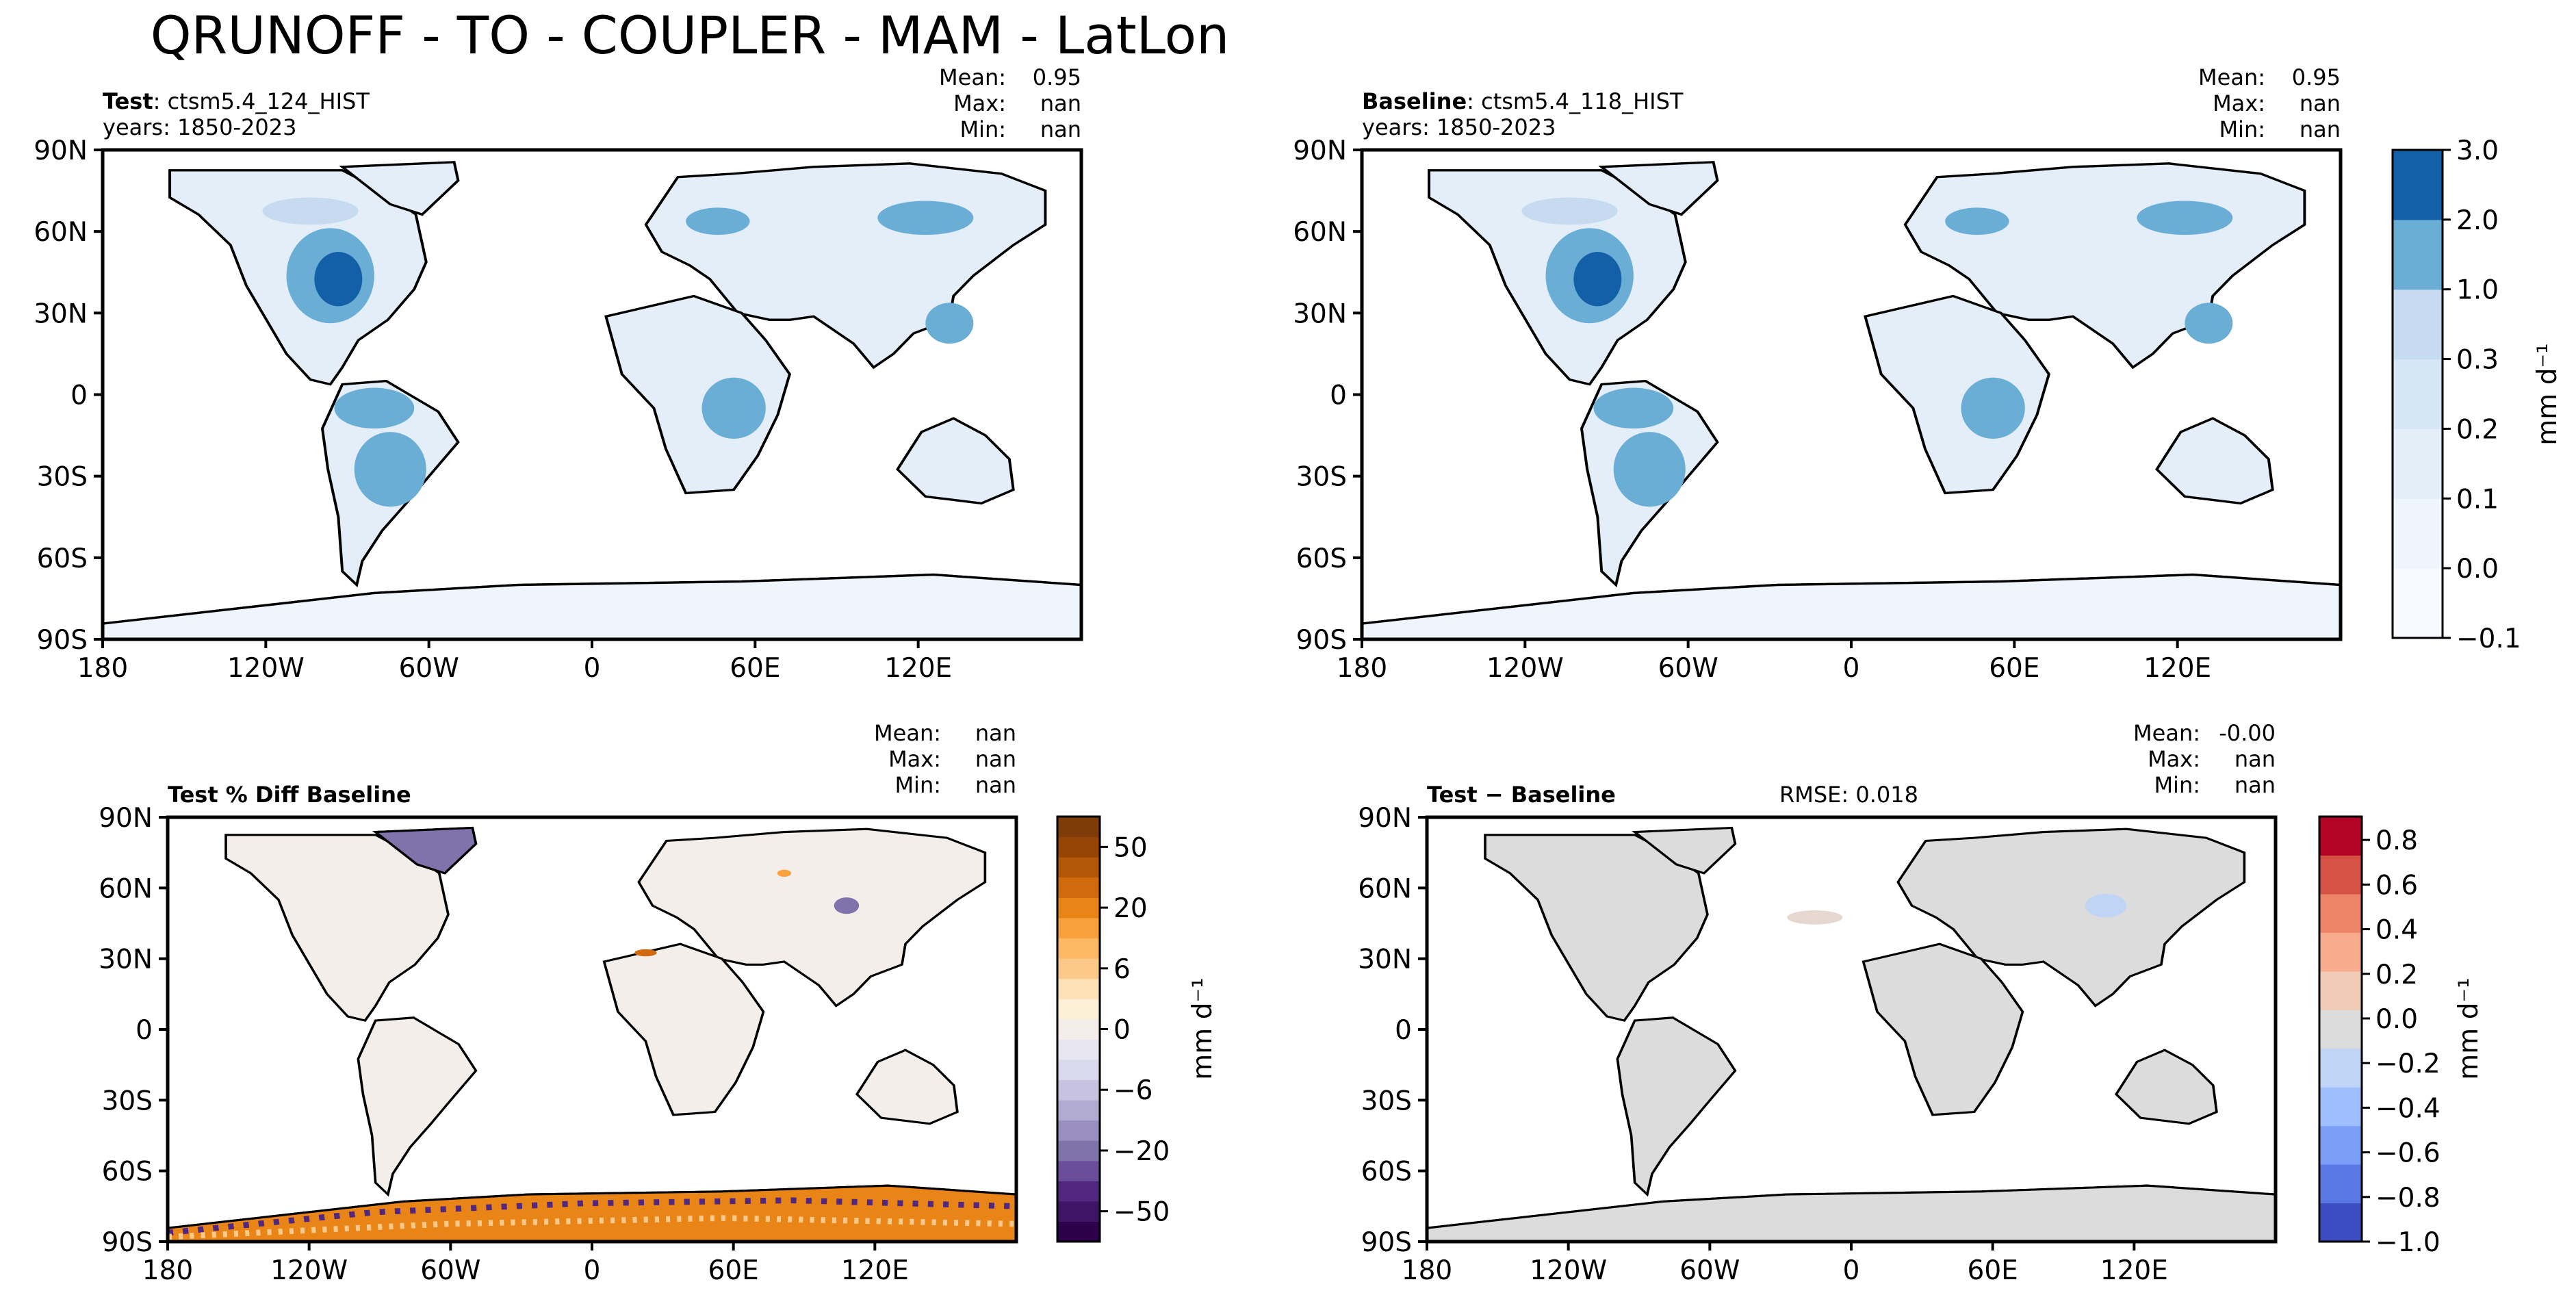  What do you see at coordinates (2407, 1064) in the screenshot?
I see `colorbar-tick-label: −0.2` at bounding box center [2407, 1064].